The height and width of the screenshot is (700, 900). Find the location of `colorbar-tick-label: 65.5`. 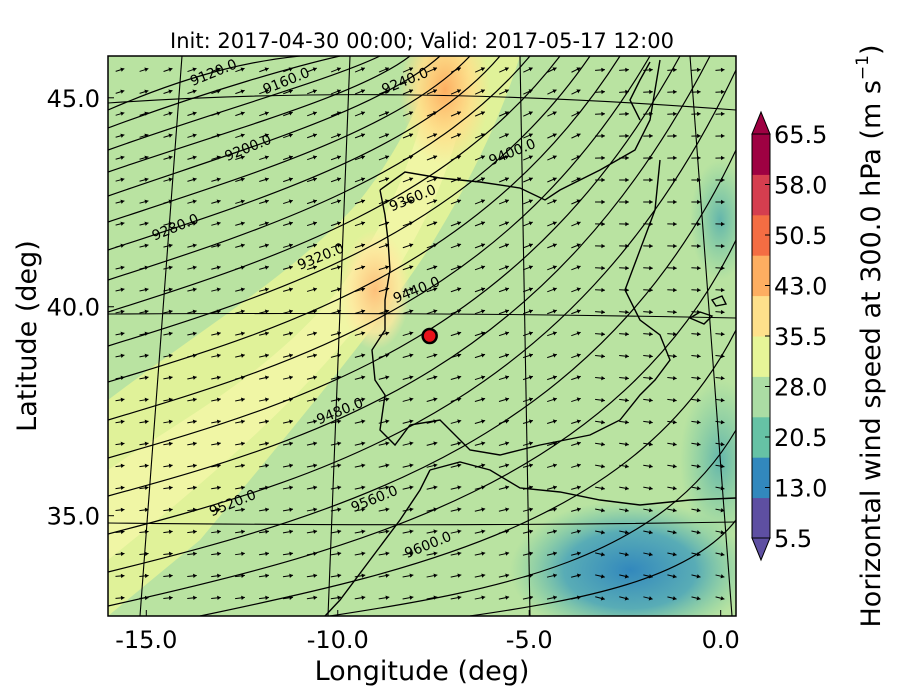

colorbar-tick-label: 65.5 is located at coordinates (800, 135).